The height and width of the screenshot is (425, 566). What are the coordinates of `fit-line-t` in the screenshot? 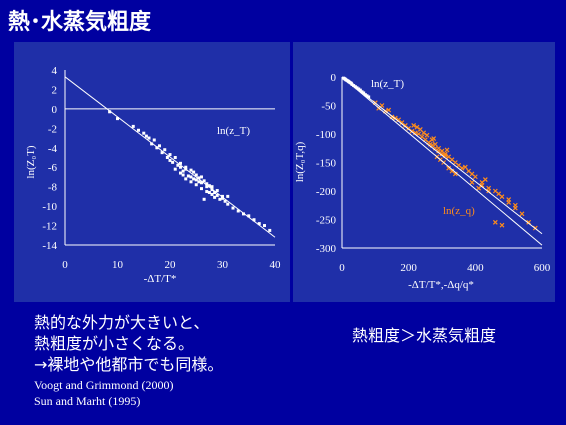 It's located at (442, 155).